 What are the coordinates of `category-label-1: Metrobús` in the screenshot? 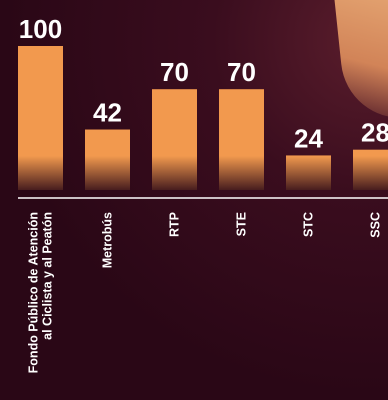 It's located at (108, 240).